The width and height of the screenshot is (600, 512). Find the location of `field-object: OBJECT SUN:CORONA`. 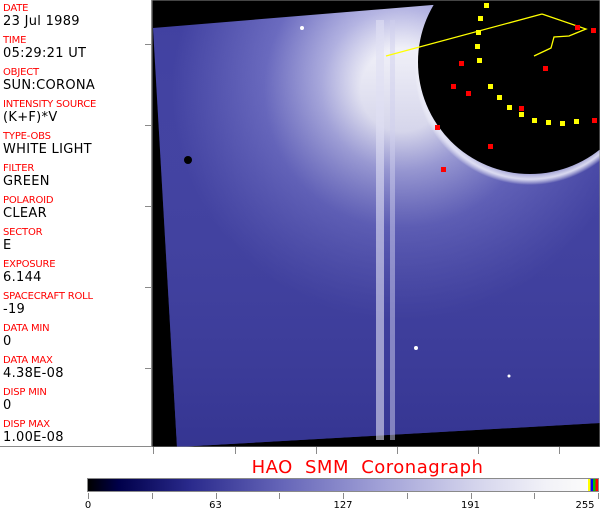

field-object: OBJECT SUN:CORONA is located at coordinates (49, 80).